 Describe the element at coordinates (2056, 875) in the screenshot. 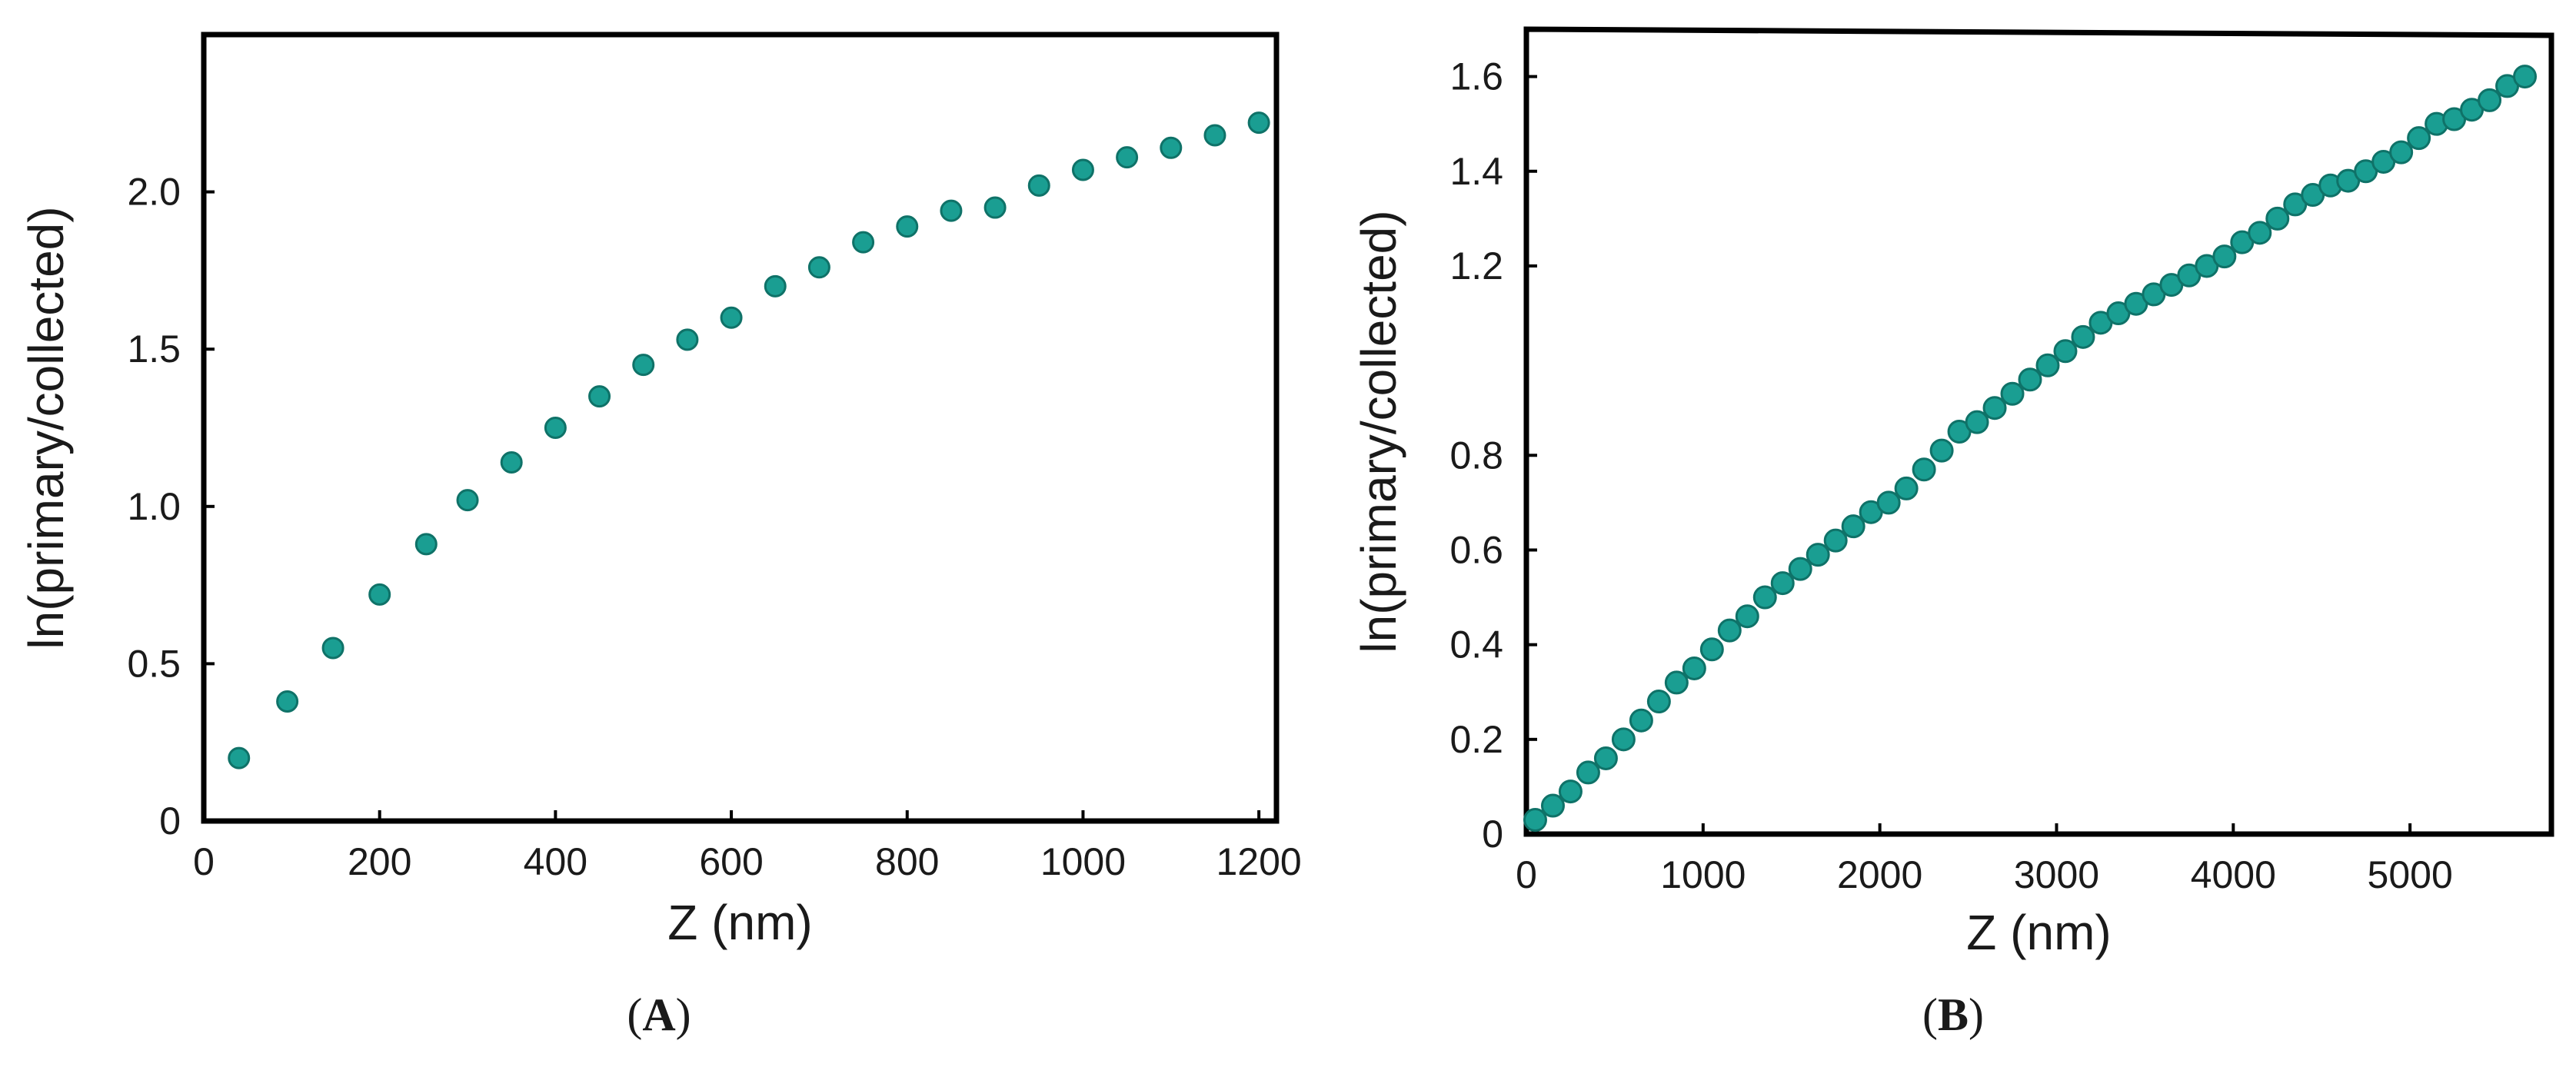

I see `x-tick-label-b: 3000` at that location.